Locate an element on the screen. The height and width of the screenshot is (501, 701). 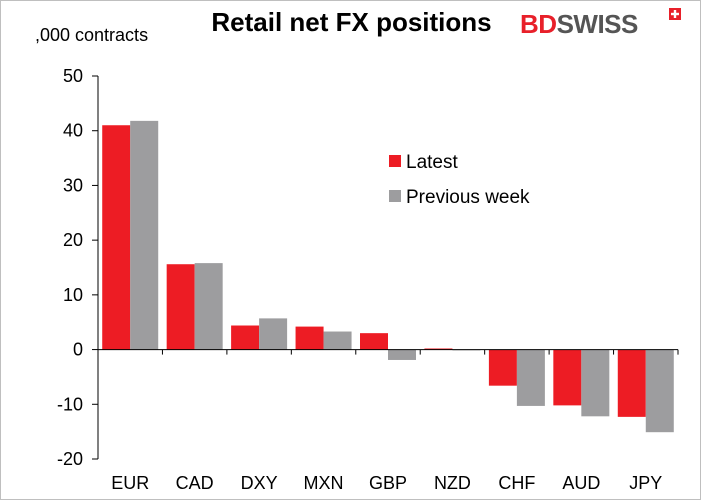
y-tick-label: 10 is located at coordinates (73, 295).